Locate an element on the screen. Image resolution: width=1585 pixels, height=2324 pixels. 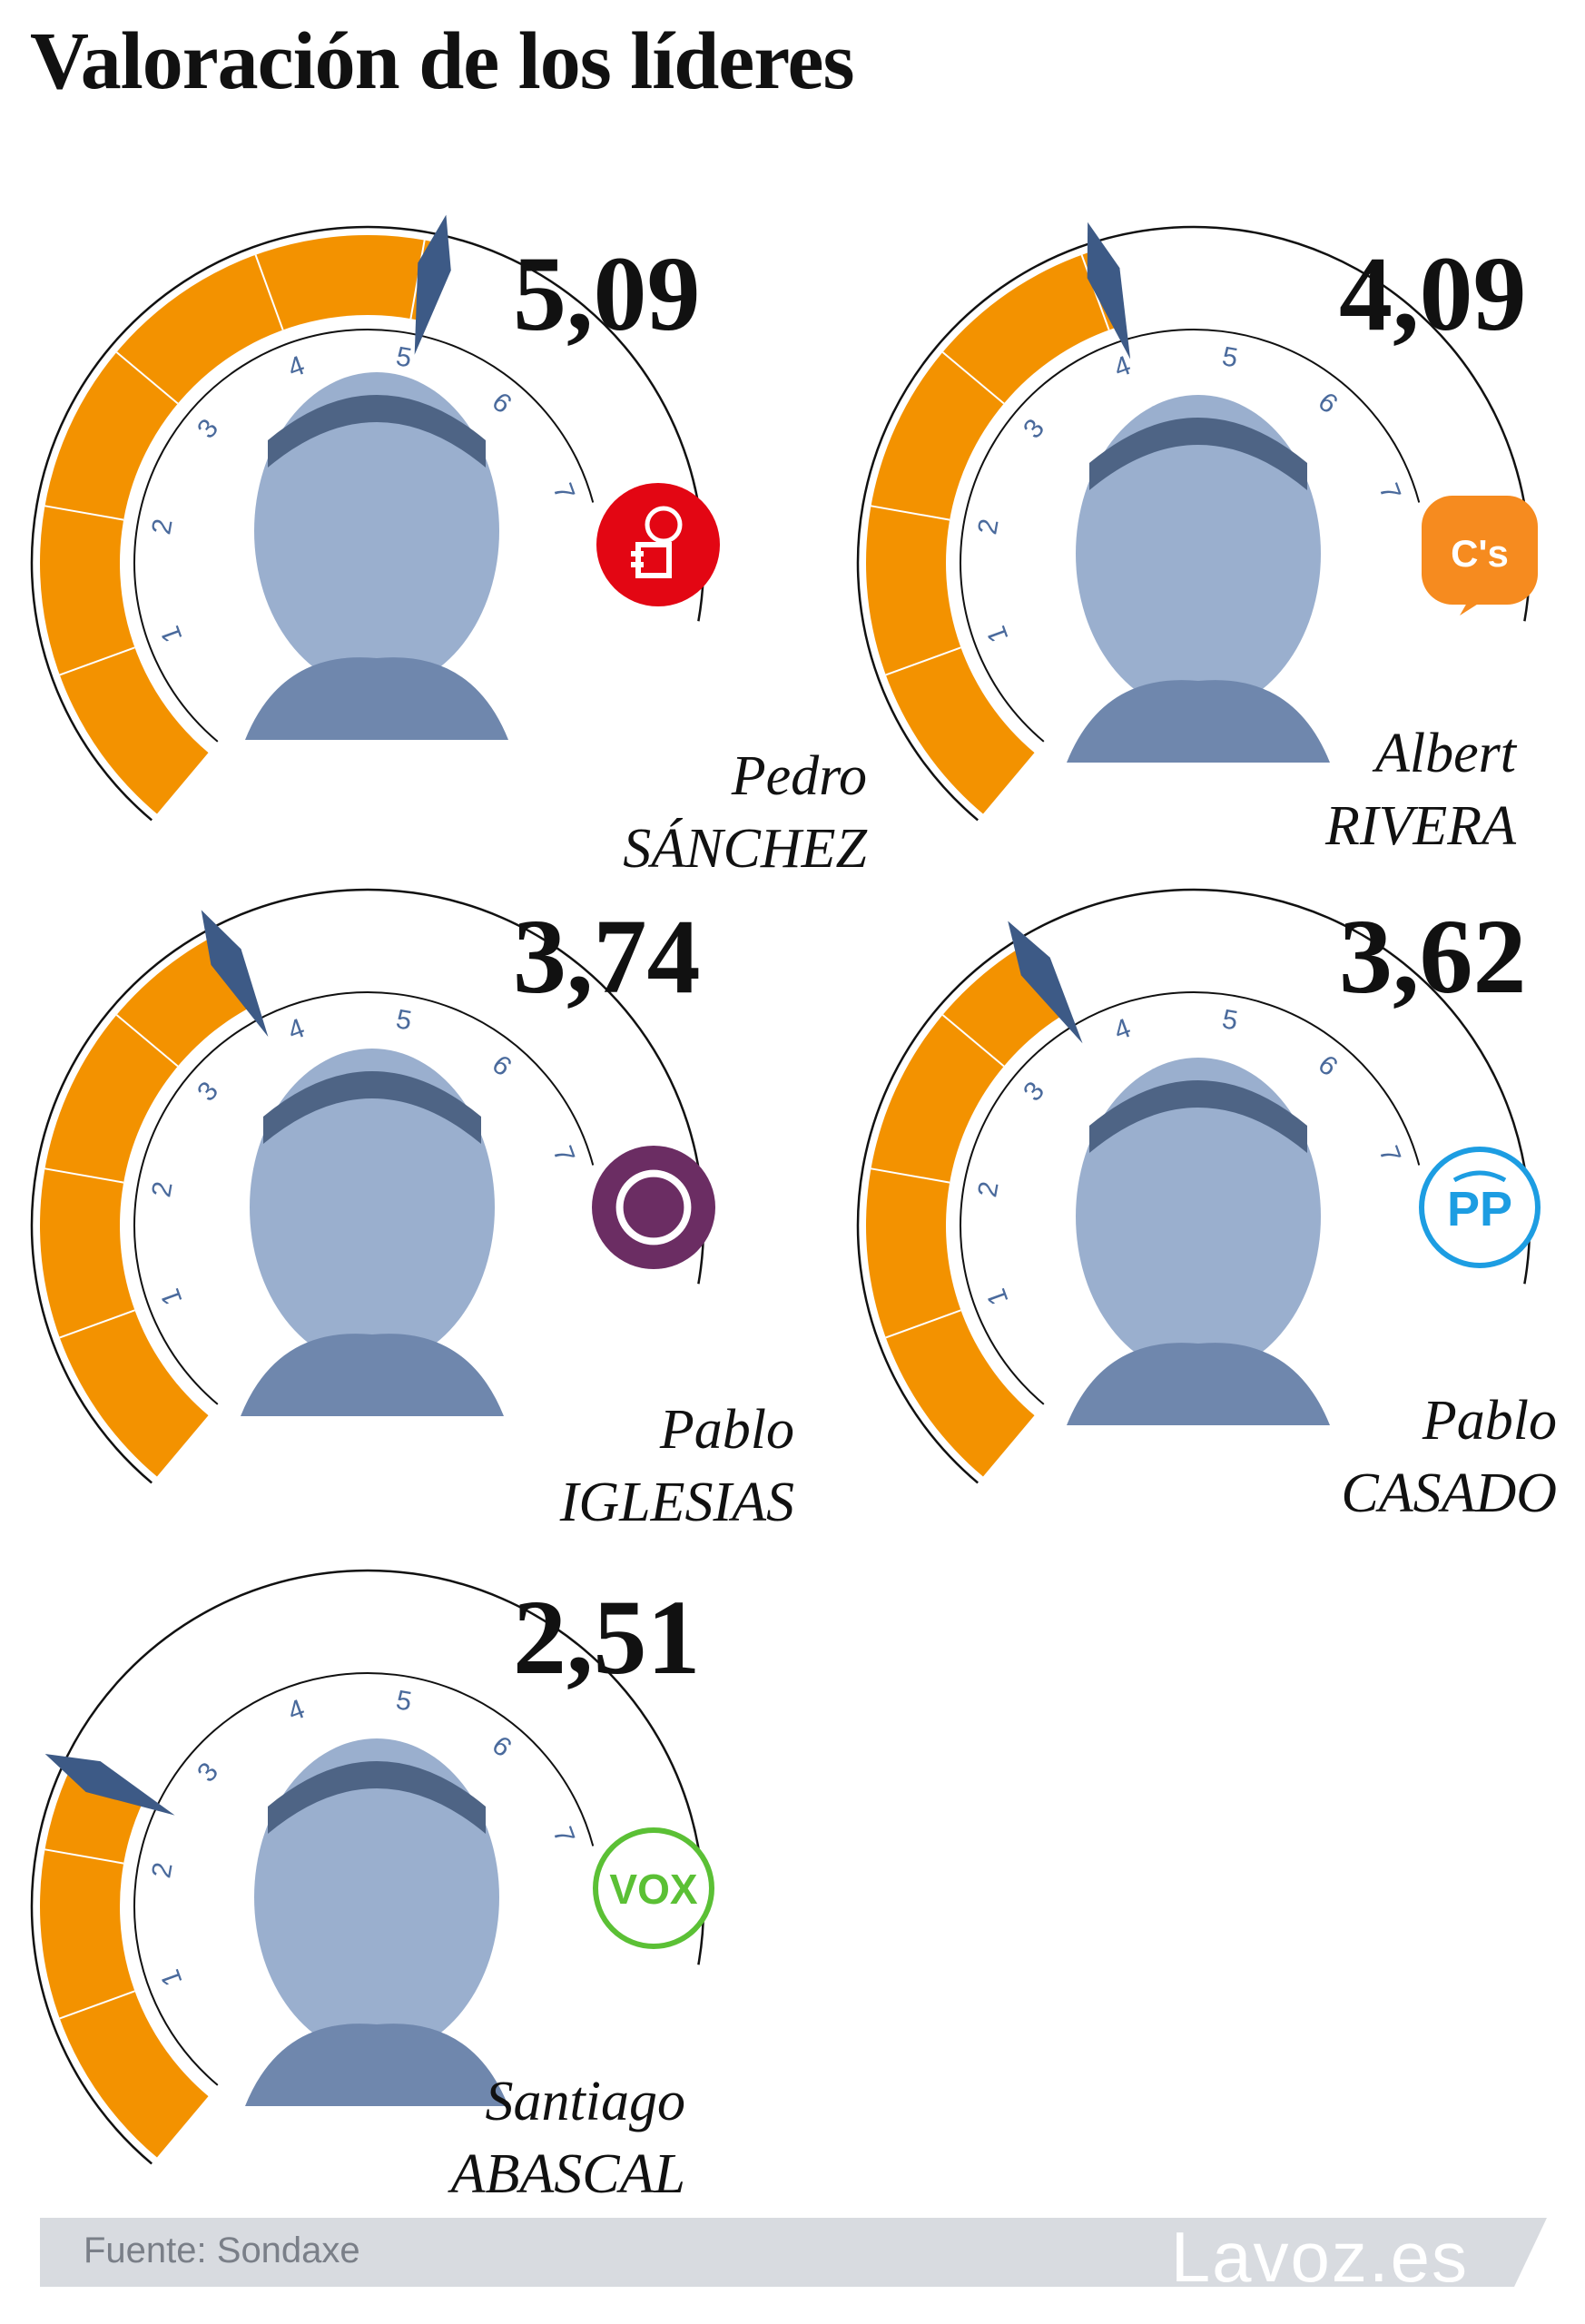
gauge-abascal: 1 2 3 4 5 6 7 2,51 VOX Santiago ABASCAL is located at coordinates (408, 1865).